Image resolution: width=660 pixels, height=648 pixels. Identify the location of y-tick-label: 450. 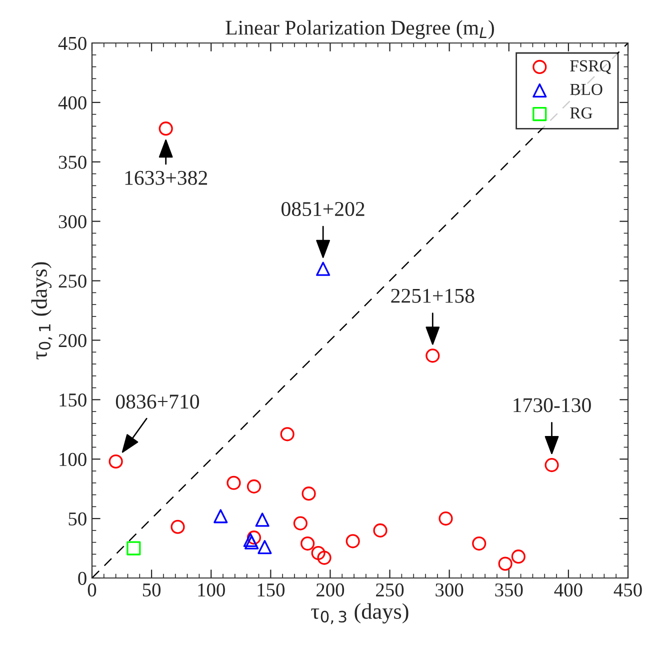
(72, 43).